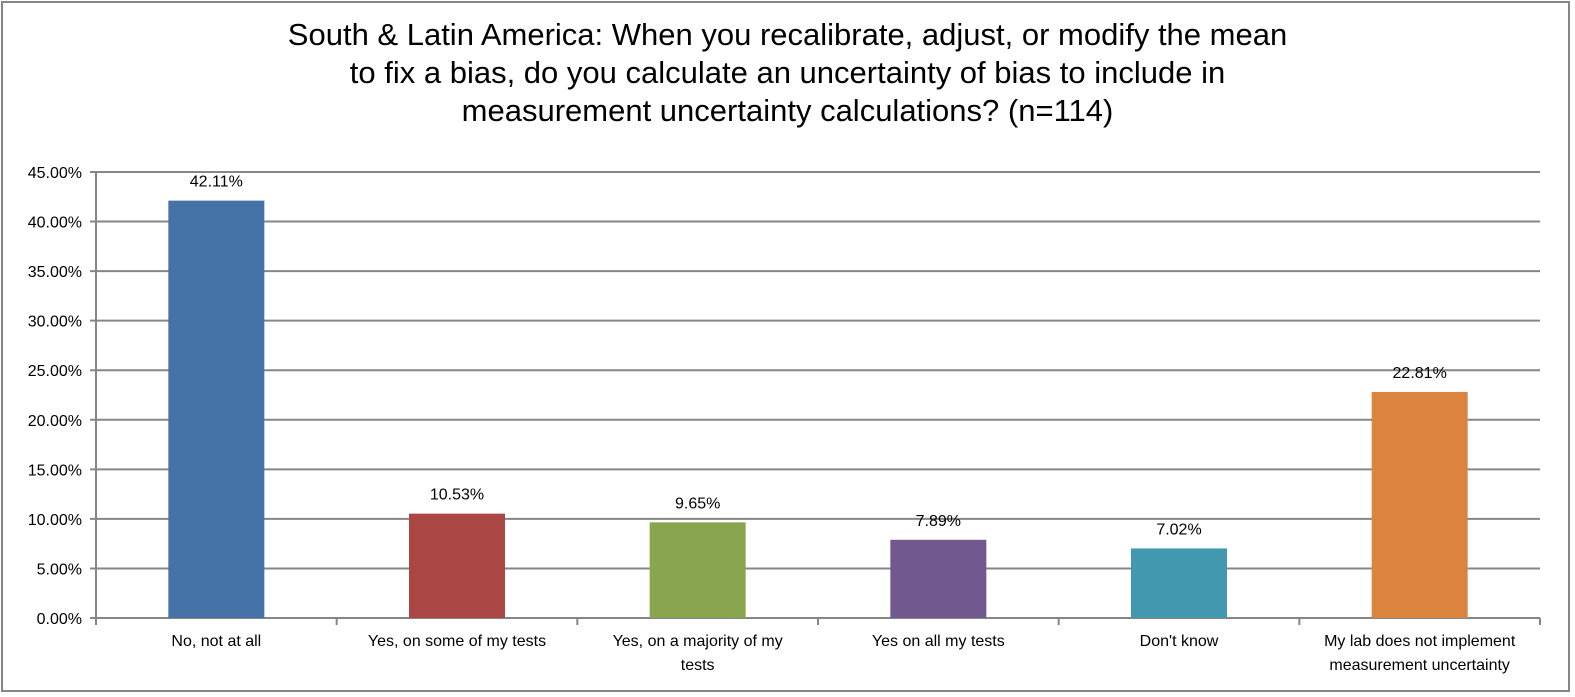  Describe the element at coordinates (59, 619) in the screenshot. I see `y-tick-label: 0.00%` at that location.